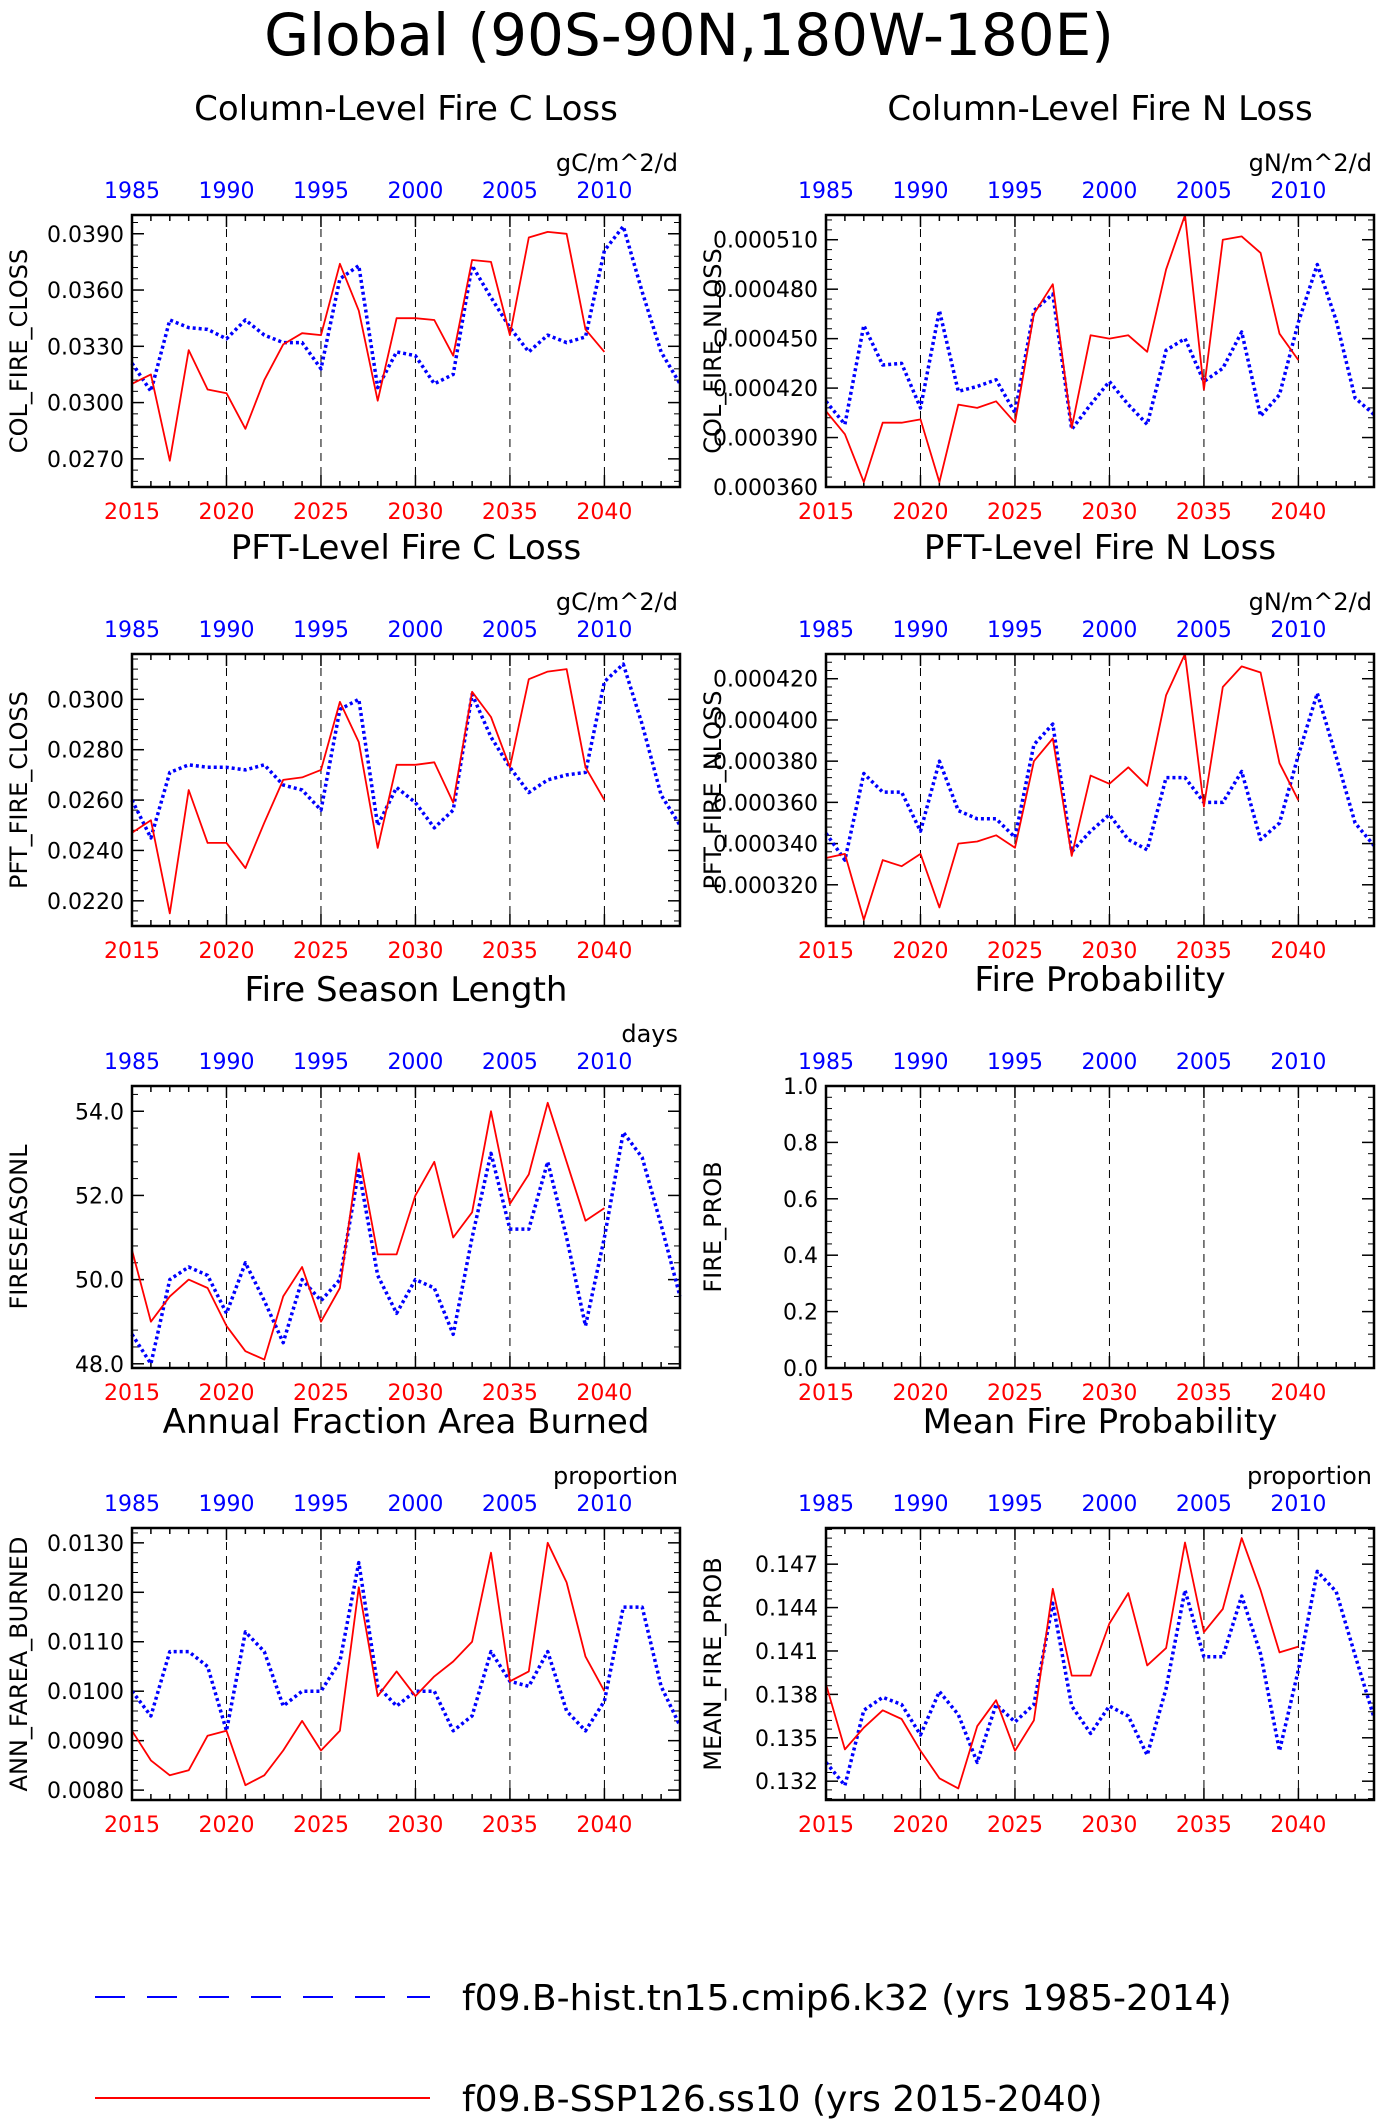  What do you see at coordinates (1204, 1504) in the screenshot?
I see `chart-mean-fire-prob-xtick-label-top: 2005` at bounding box center [1204, 1504].